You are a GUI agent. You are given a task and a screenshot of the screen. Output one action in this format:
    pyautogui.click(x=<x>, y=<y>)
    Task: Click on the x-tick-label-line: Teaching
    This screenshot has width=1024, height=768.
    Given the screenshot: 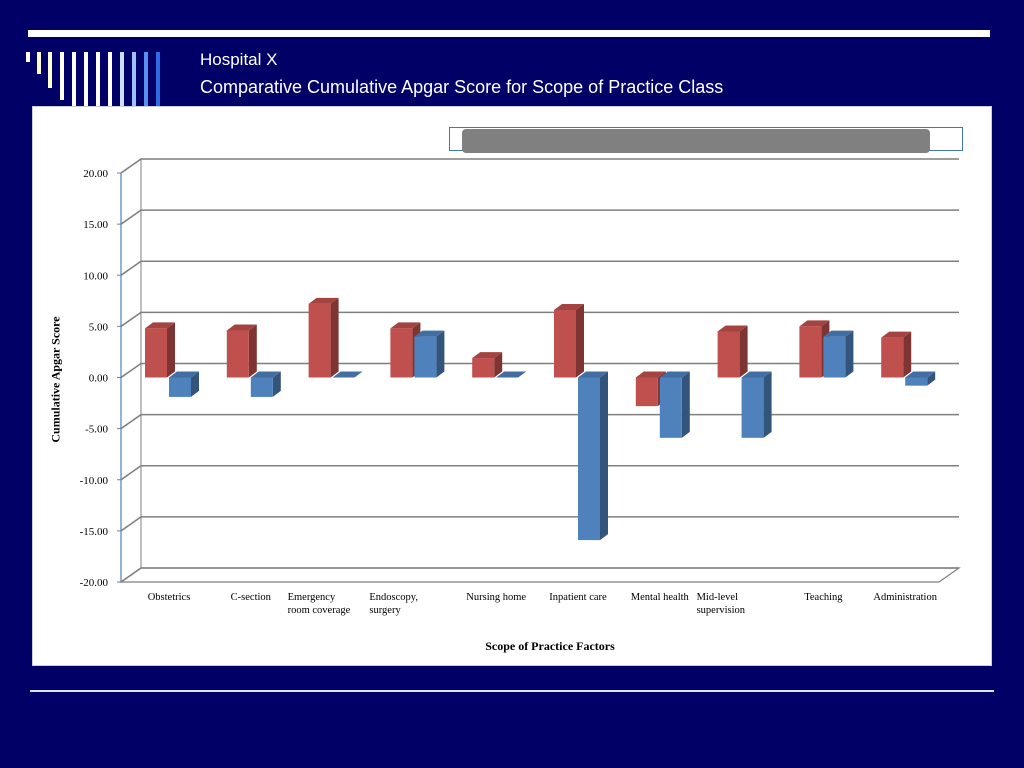 What is the action you would take?
    pyautogui.click(x=823, y=597)
    